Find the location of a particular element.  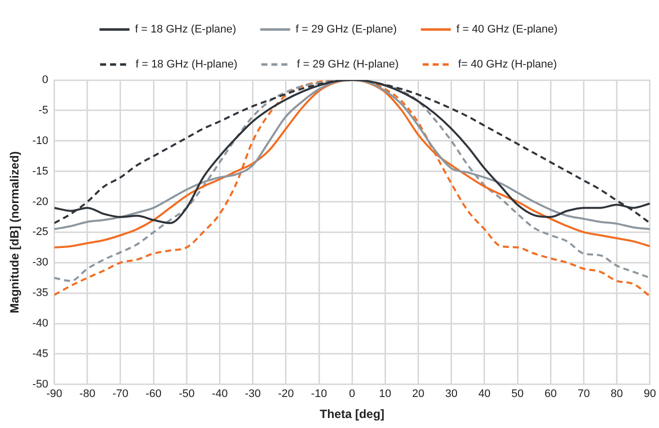

x-tick-label: 80 is located at coordinates (616, 394).